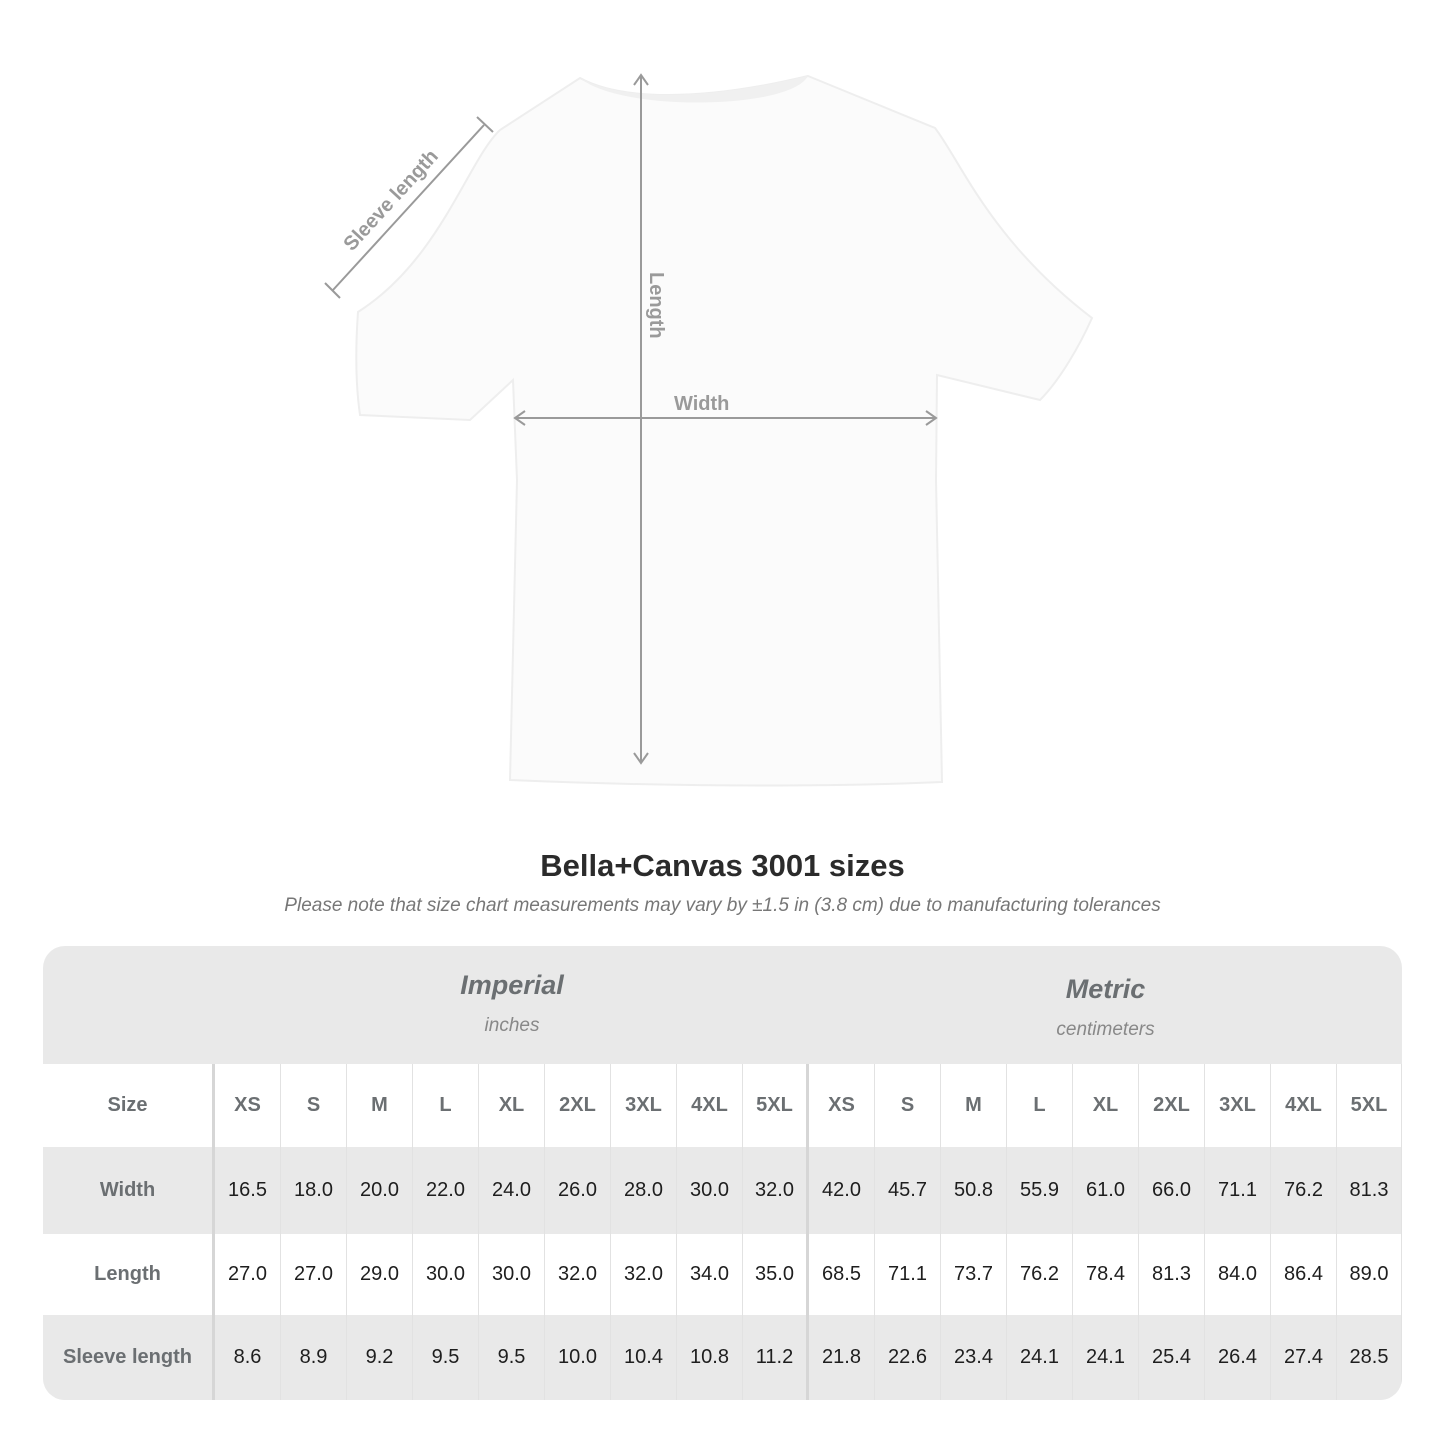 This screenshot has height=1445, width=1445. Describe the element at coordinates (842, 1190) in the screenshot. I see `metric-value: 42.0` at that location.